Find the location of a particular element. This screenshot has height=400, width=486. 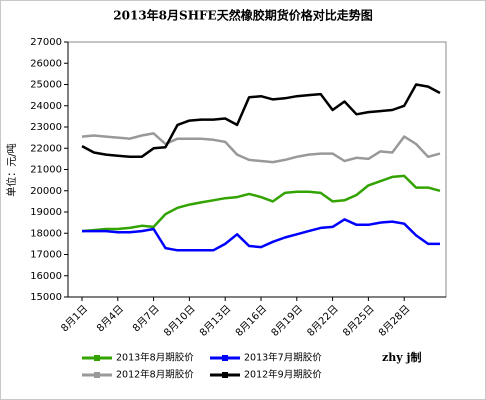

y-tick-label: 24000 is located at coordinates (46, 106).